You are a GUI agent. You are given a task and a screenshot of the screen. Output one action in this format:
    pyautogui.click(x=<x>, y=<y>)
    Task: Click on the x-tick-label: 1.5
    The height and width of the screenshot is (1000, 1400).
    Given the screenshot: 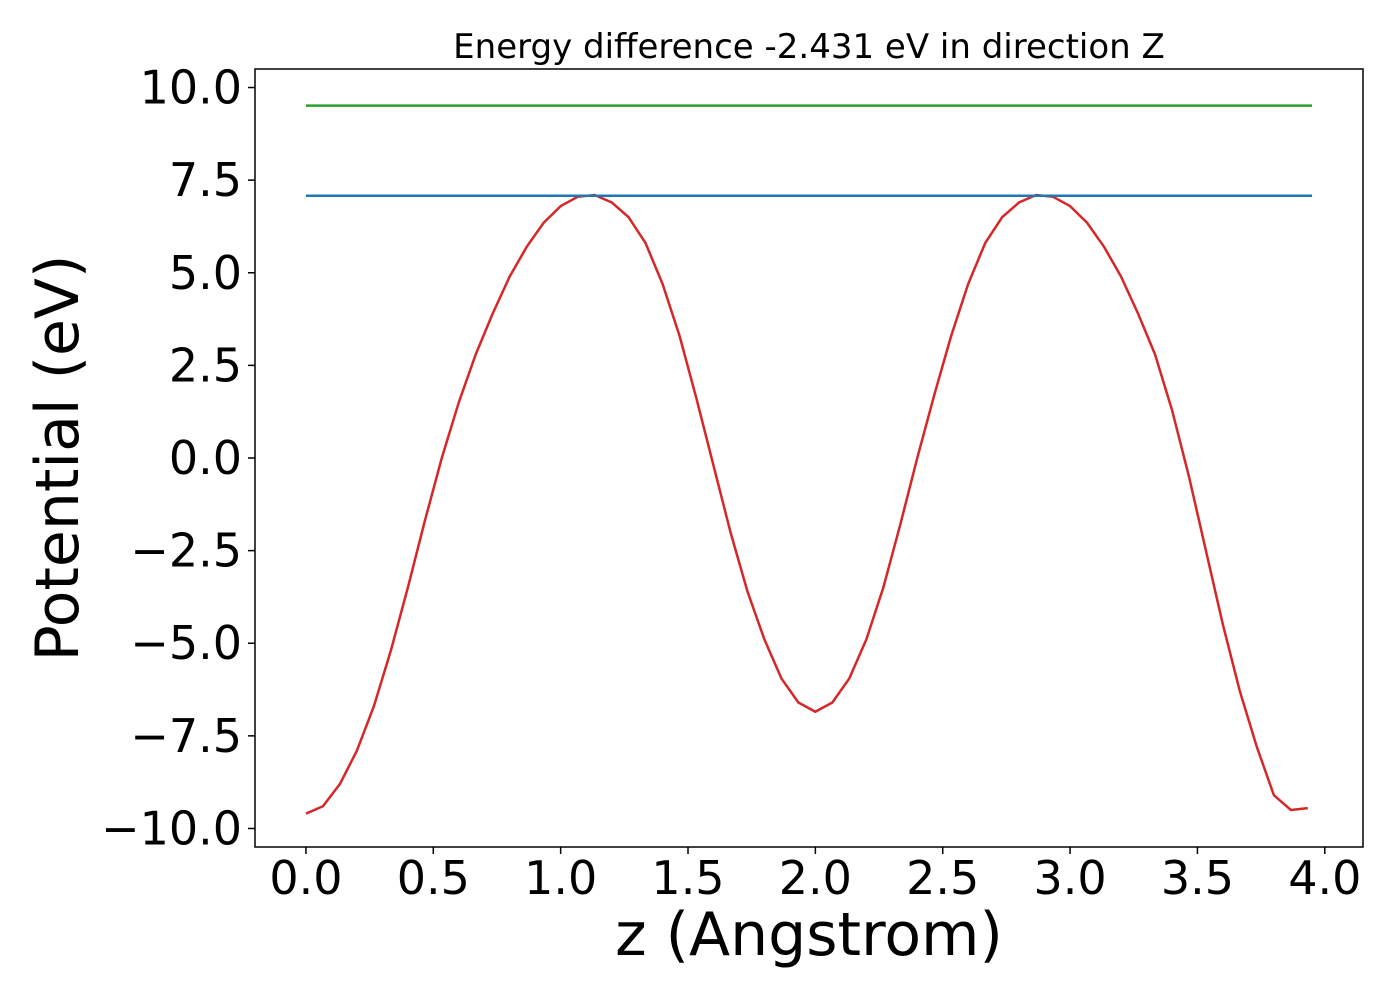 What is the action you would take?
    pyautogui.click(x=687, y=878)
    